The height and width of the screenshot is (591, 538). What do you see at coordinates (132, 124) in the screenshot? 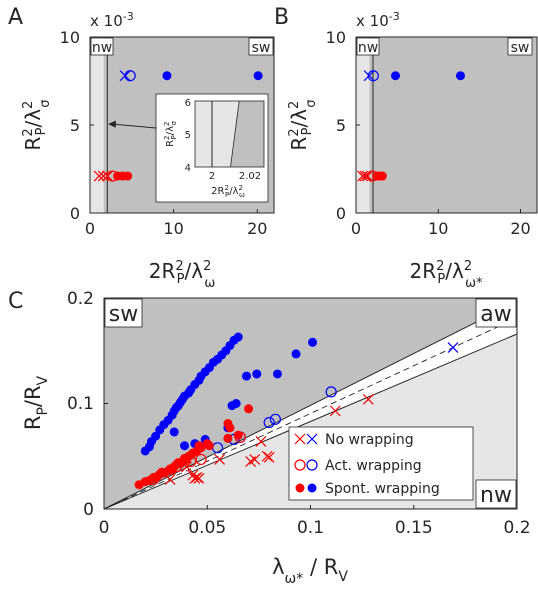
I see `panel-a-inset-arrow` at bounding box center [132, 124].